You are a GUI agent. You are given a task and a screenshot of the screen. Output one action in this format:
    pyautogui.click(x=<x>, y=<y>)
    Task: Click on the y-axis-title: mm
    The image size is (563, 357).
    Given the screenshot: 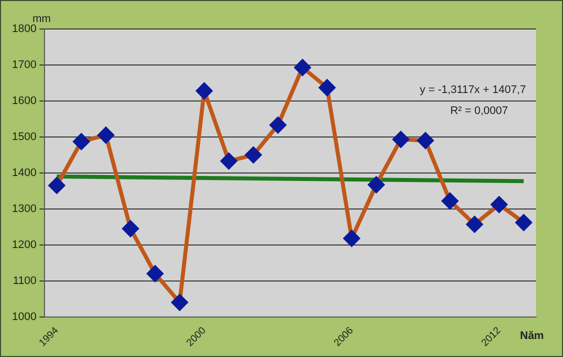 What is the action you would take?
    pyautogui.click(x=41, y=19)
    